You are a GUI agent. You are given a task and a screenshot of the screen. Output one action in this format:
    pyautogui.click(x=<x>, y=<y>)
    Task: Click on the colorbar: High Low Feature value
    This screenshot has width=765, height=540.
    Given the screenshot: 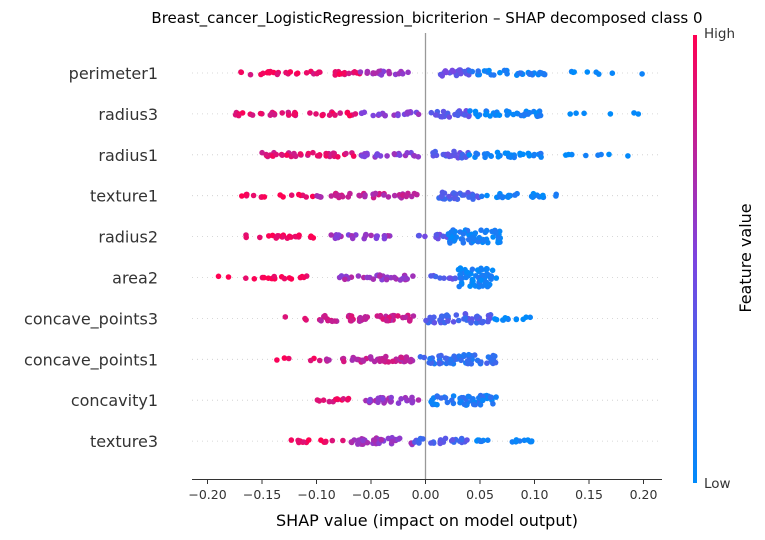 What is the action you would take?
    pyautogui.click(x=724, y=259)
    